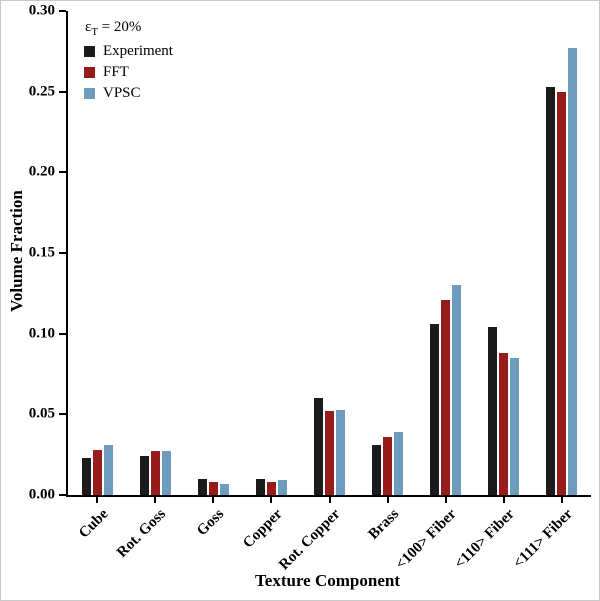 The width and height of the screenshot is (600, 601). Describe the element at coordinates (93, 524) in the screenshot. I see `x-tick-label: Cube` at that location.